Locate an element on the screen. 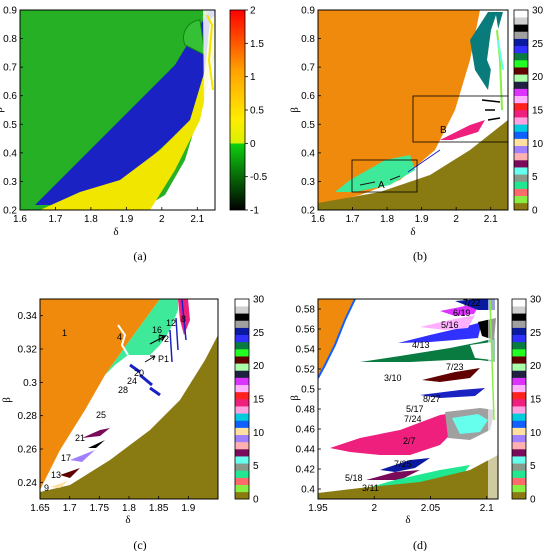 This screenshot has width=550, height=551. ytick-label: 0.48 is located at coordinates (306, 410).